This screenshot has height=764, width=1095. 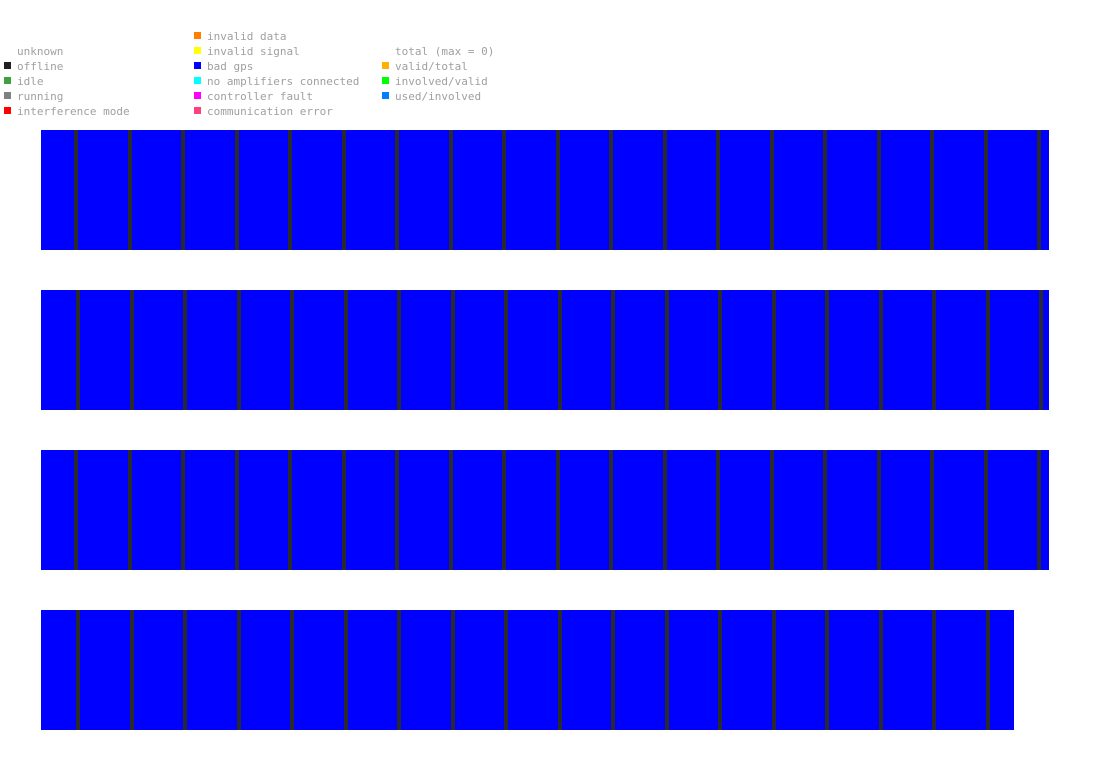 What do you see at coordinates (40, 96) in the screenshot?
I see `legend-label: running` at bounding box center [40, 96].